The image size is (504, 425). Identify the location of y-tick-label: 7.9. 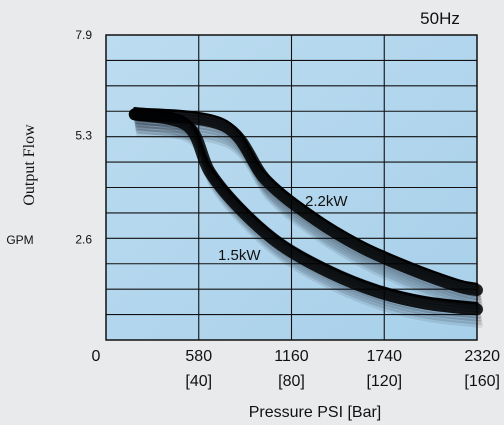
(83, 35).